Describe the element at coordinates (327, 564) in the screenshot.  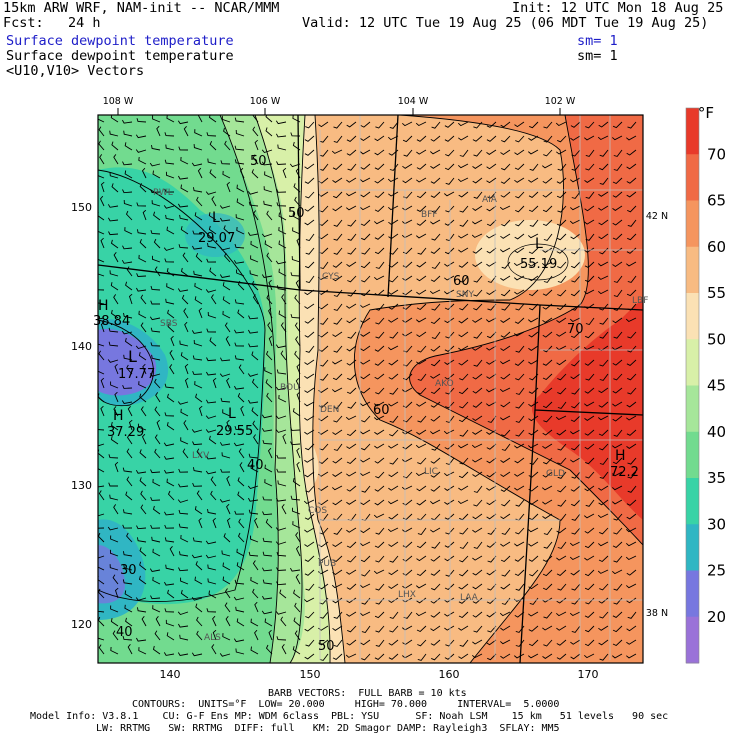
I see `station-pub: PUB` at that location.